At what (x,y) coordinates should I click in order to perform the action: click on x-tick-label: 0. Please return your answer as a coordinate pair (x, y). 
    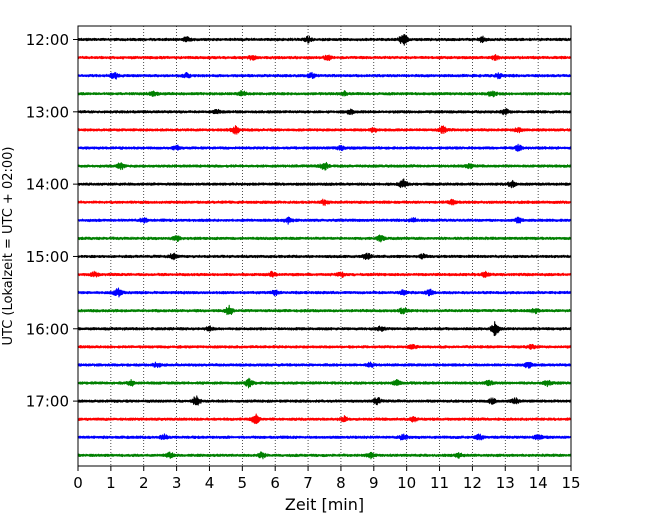
    Looking at the image, I should click on (78, 483).